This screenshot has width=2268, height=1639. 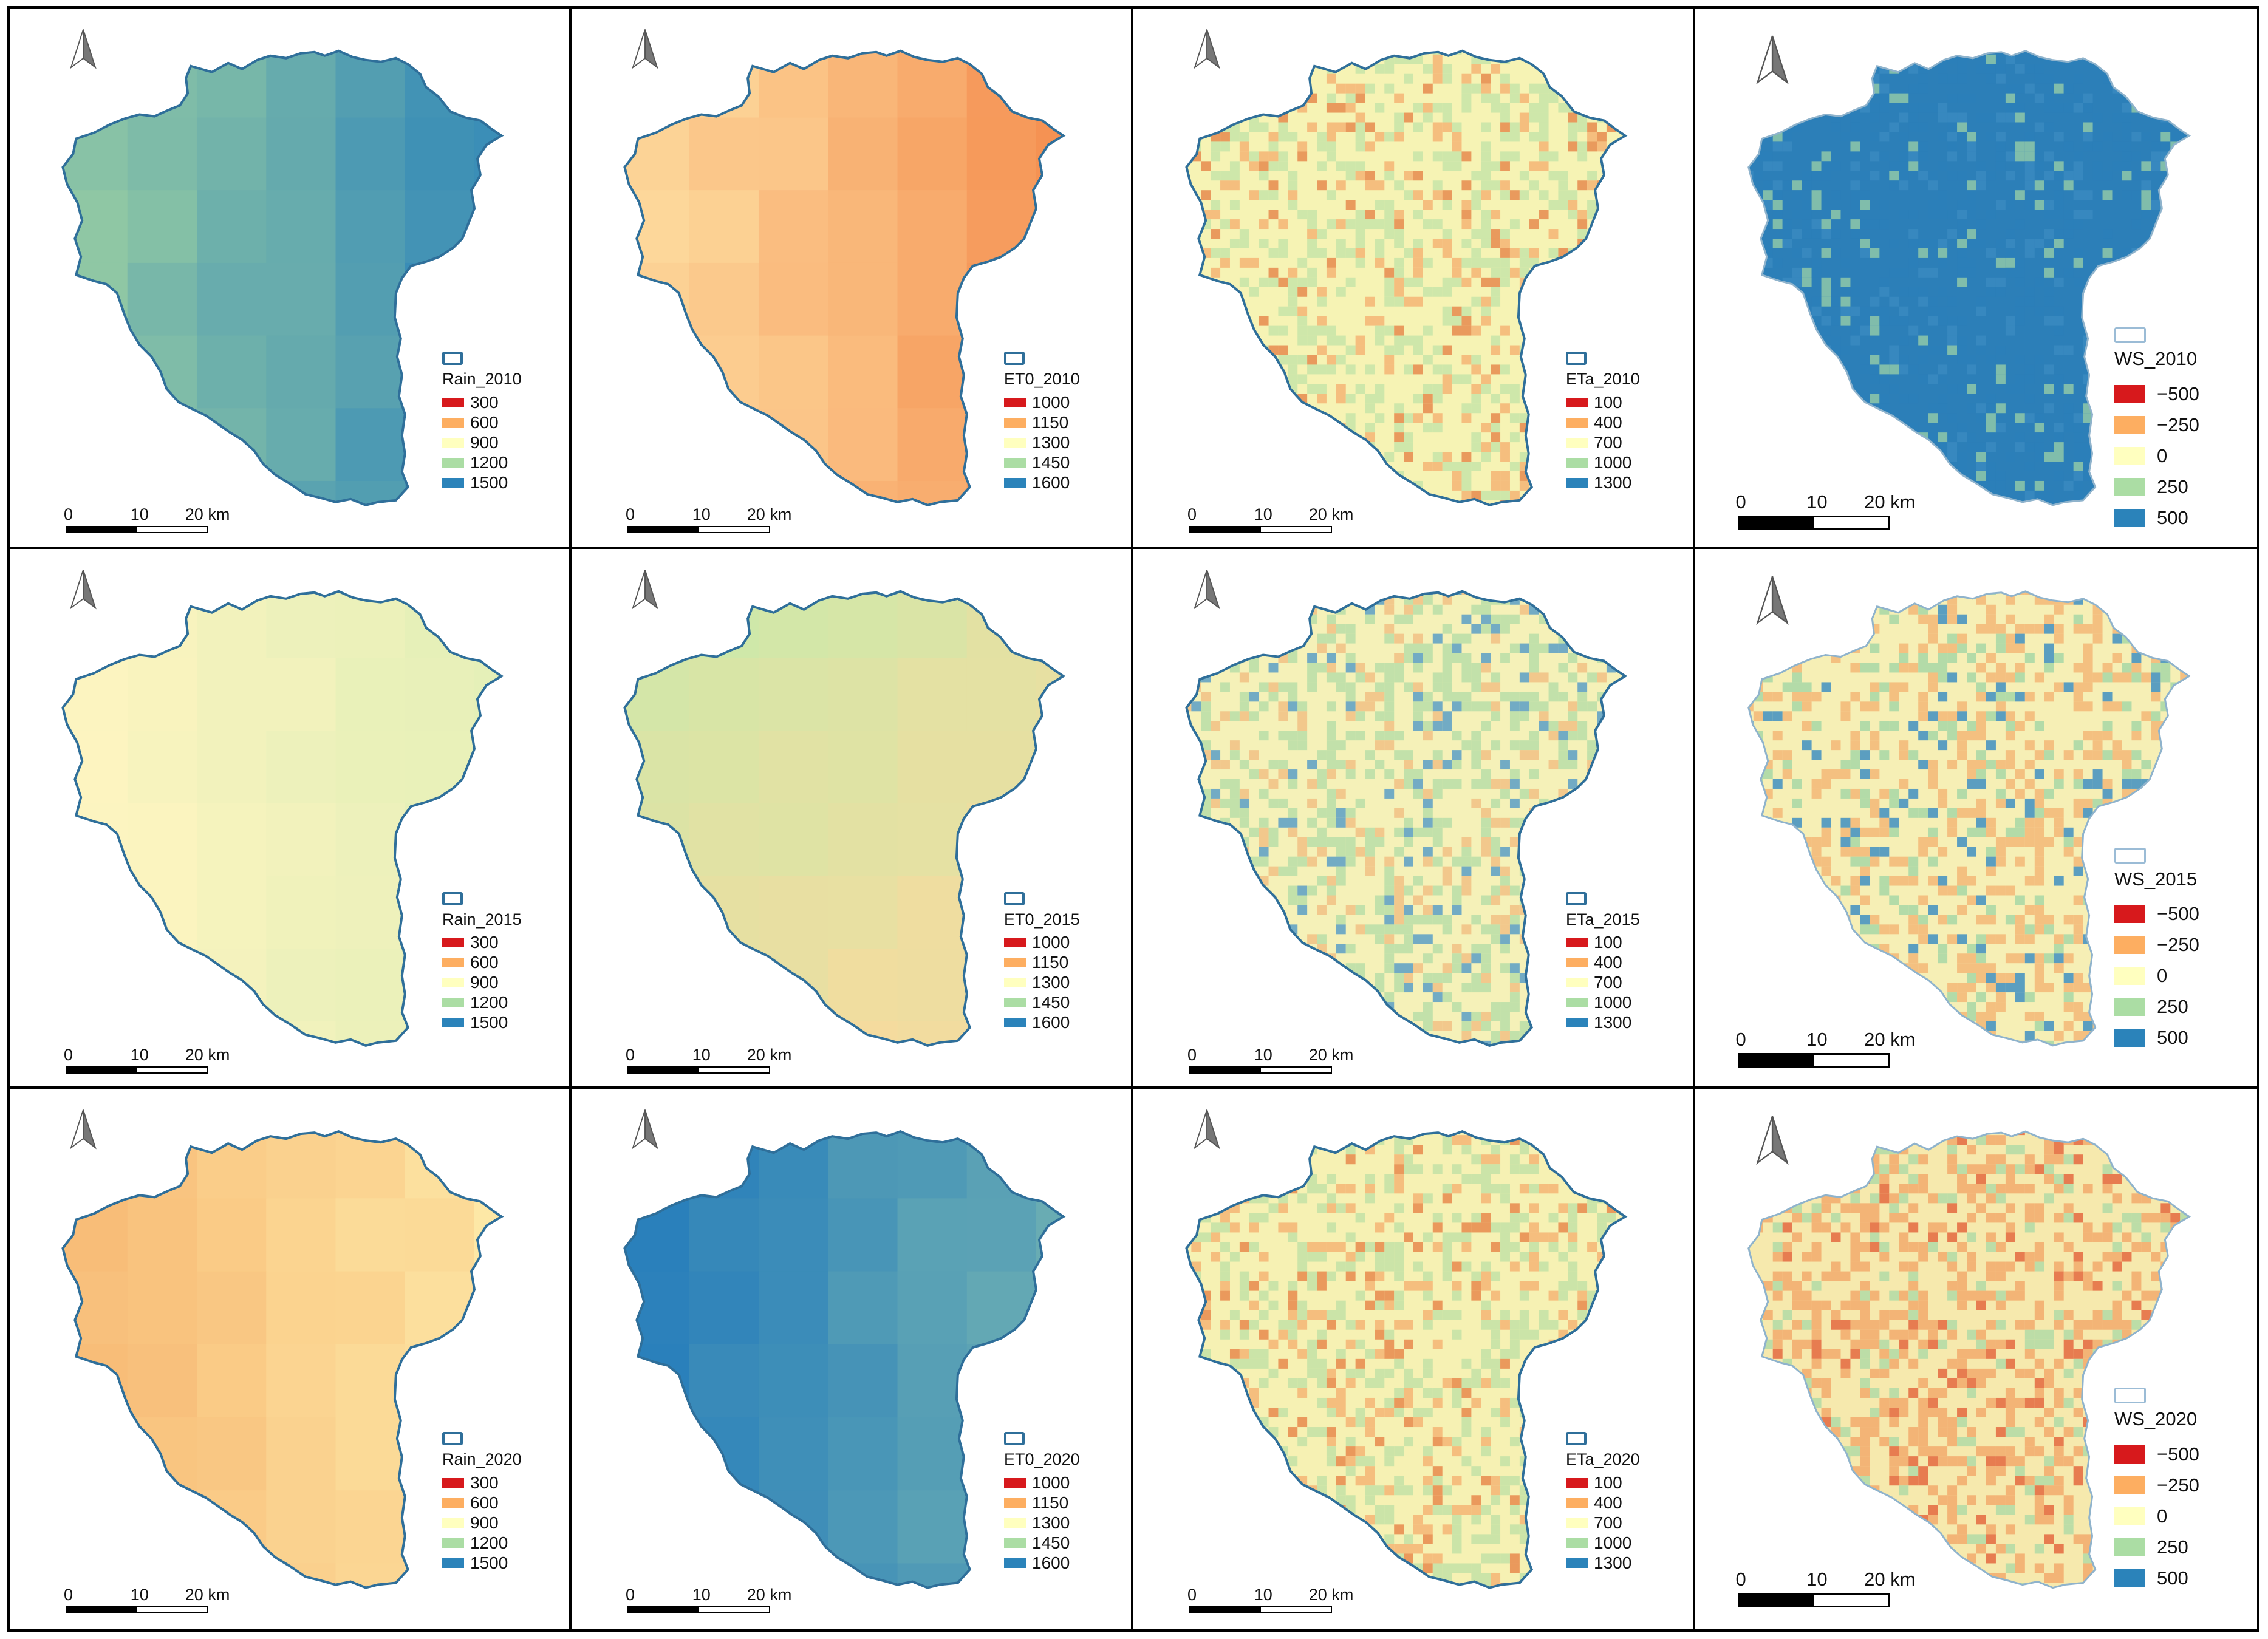 I want to click on legend-item: 1600, so click(x=1042, y=1563).